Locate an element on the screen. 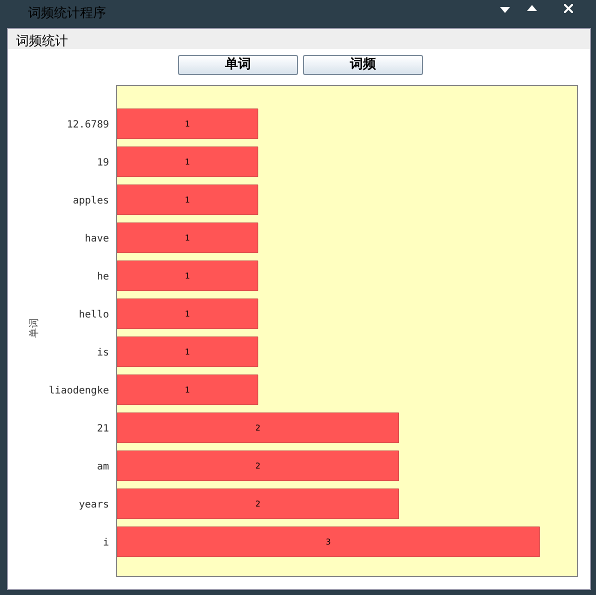 This screenshot has height=595, width=596. y-tick-label: 12.6789 is located at coordinates (87, 125).